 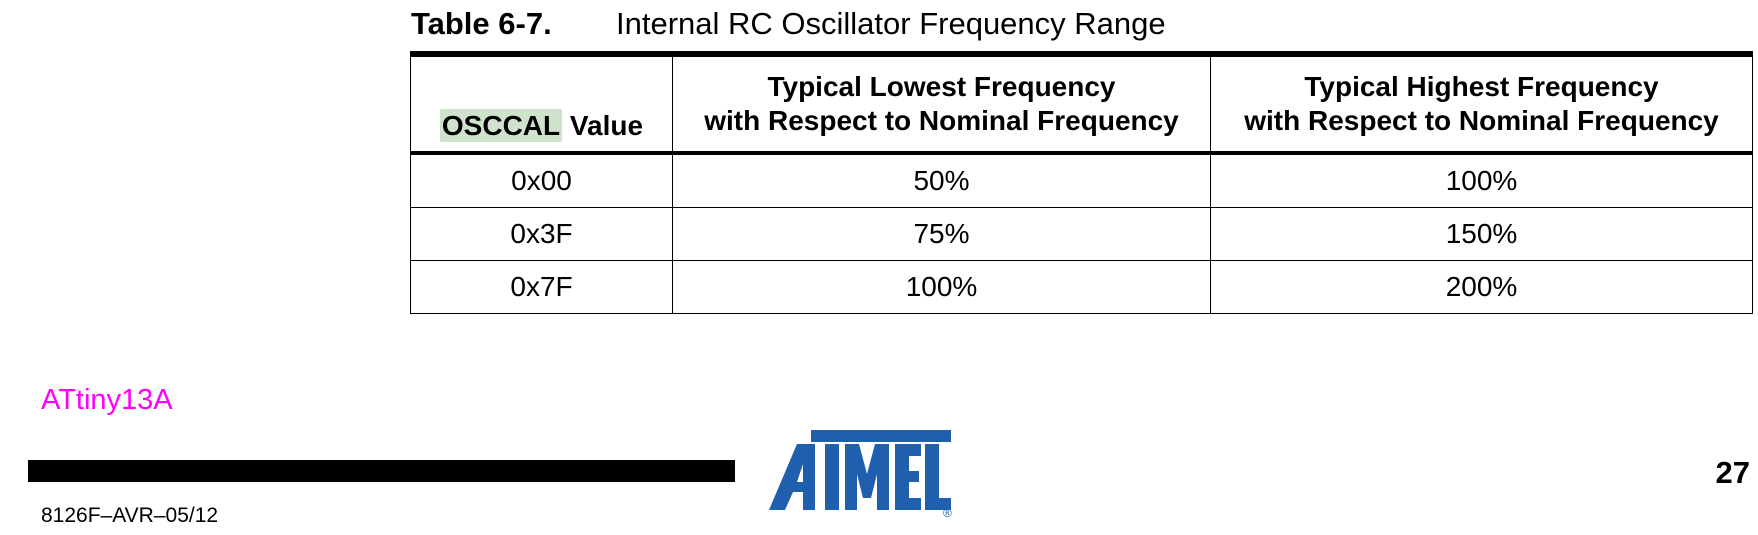 I want to click on table-row: 0x7F 100% 200%, so click(x=1081, y=287).